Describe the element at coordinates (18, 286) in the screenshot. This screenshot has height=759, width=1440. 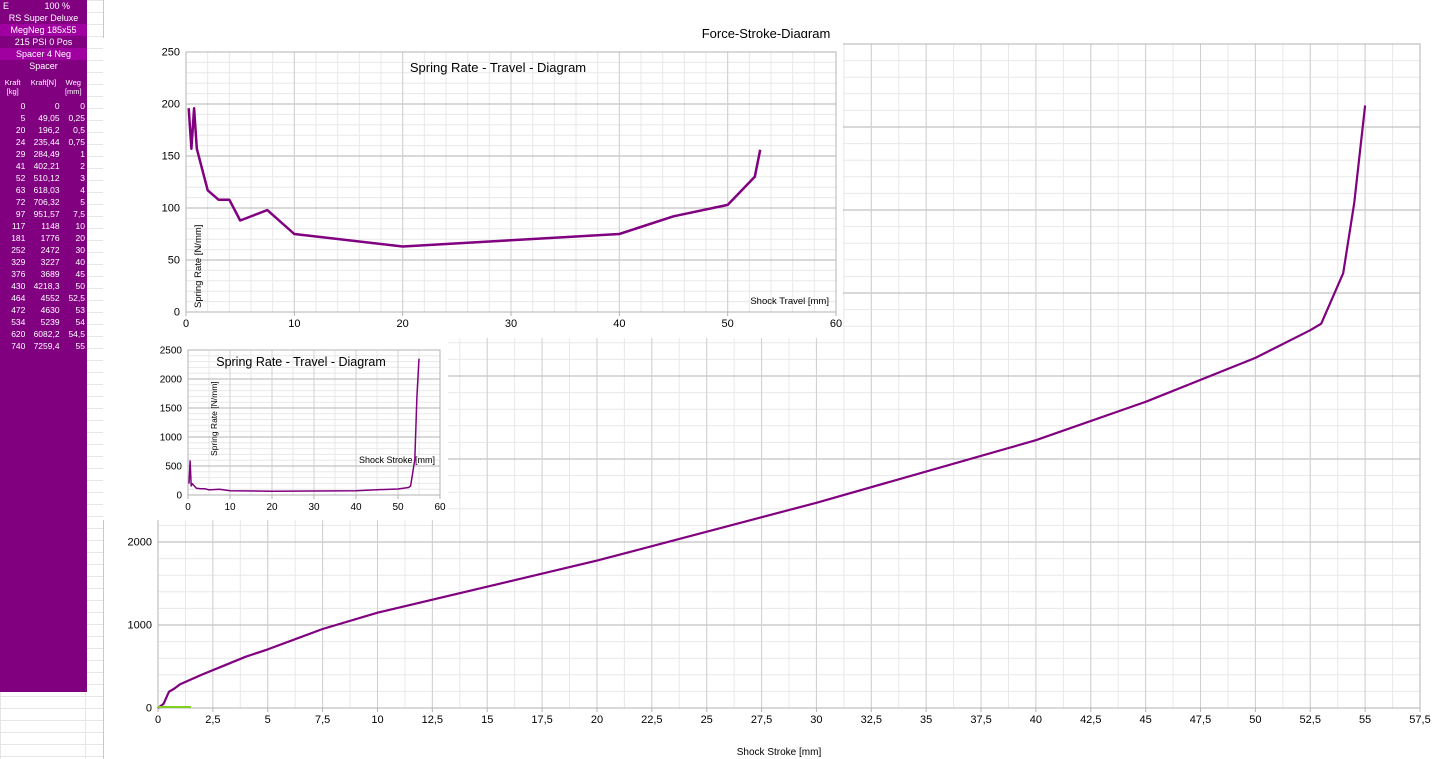
I see `cell-kraft-kg: 430` at that location.